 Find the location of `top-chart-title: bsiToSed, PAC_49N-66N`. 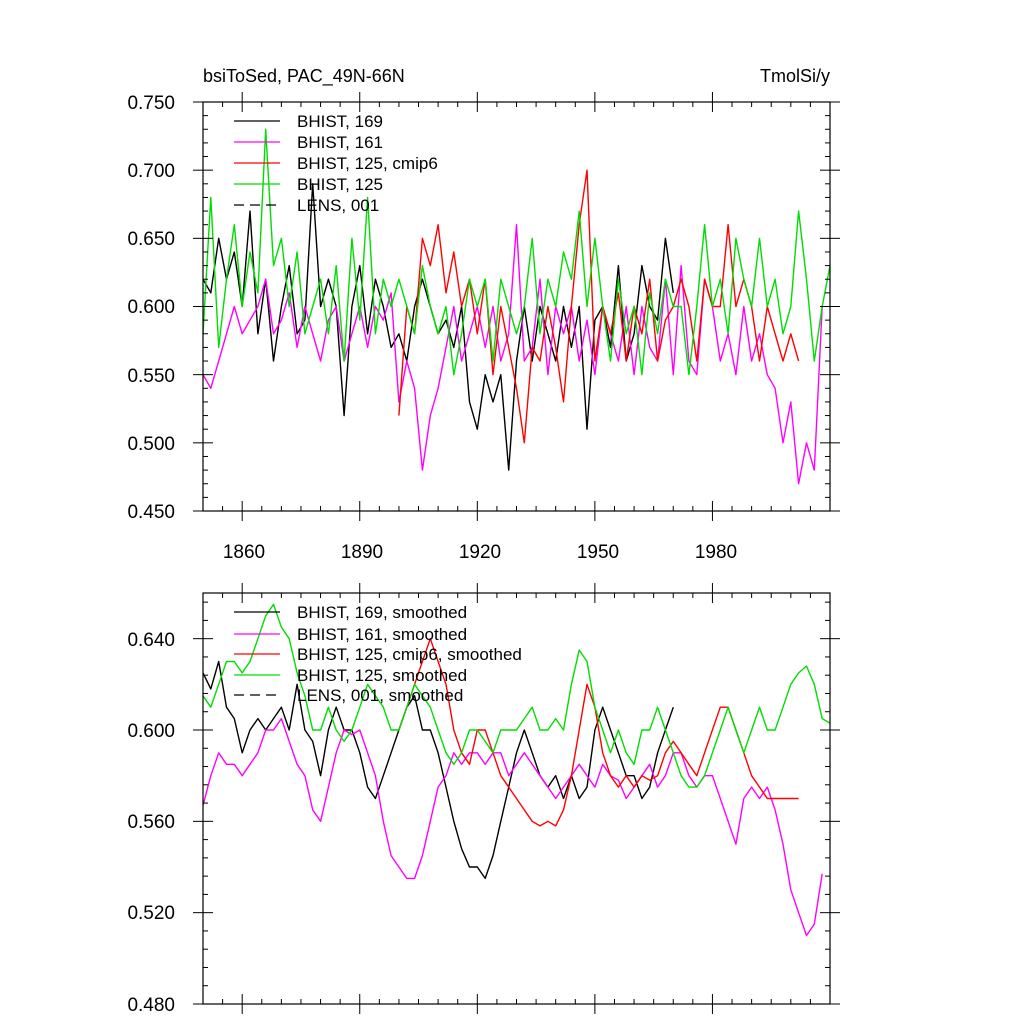

top-chart-title: bsiToSed, PAC_49N-66N is located at coordinates (304, 76).